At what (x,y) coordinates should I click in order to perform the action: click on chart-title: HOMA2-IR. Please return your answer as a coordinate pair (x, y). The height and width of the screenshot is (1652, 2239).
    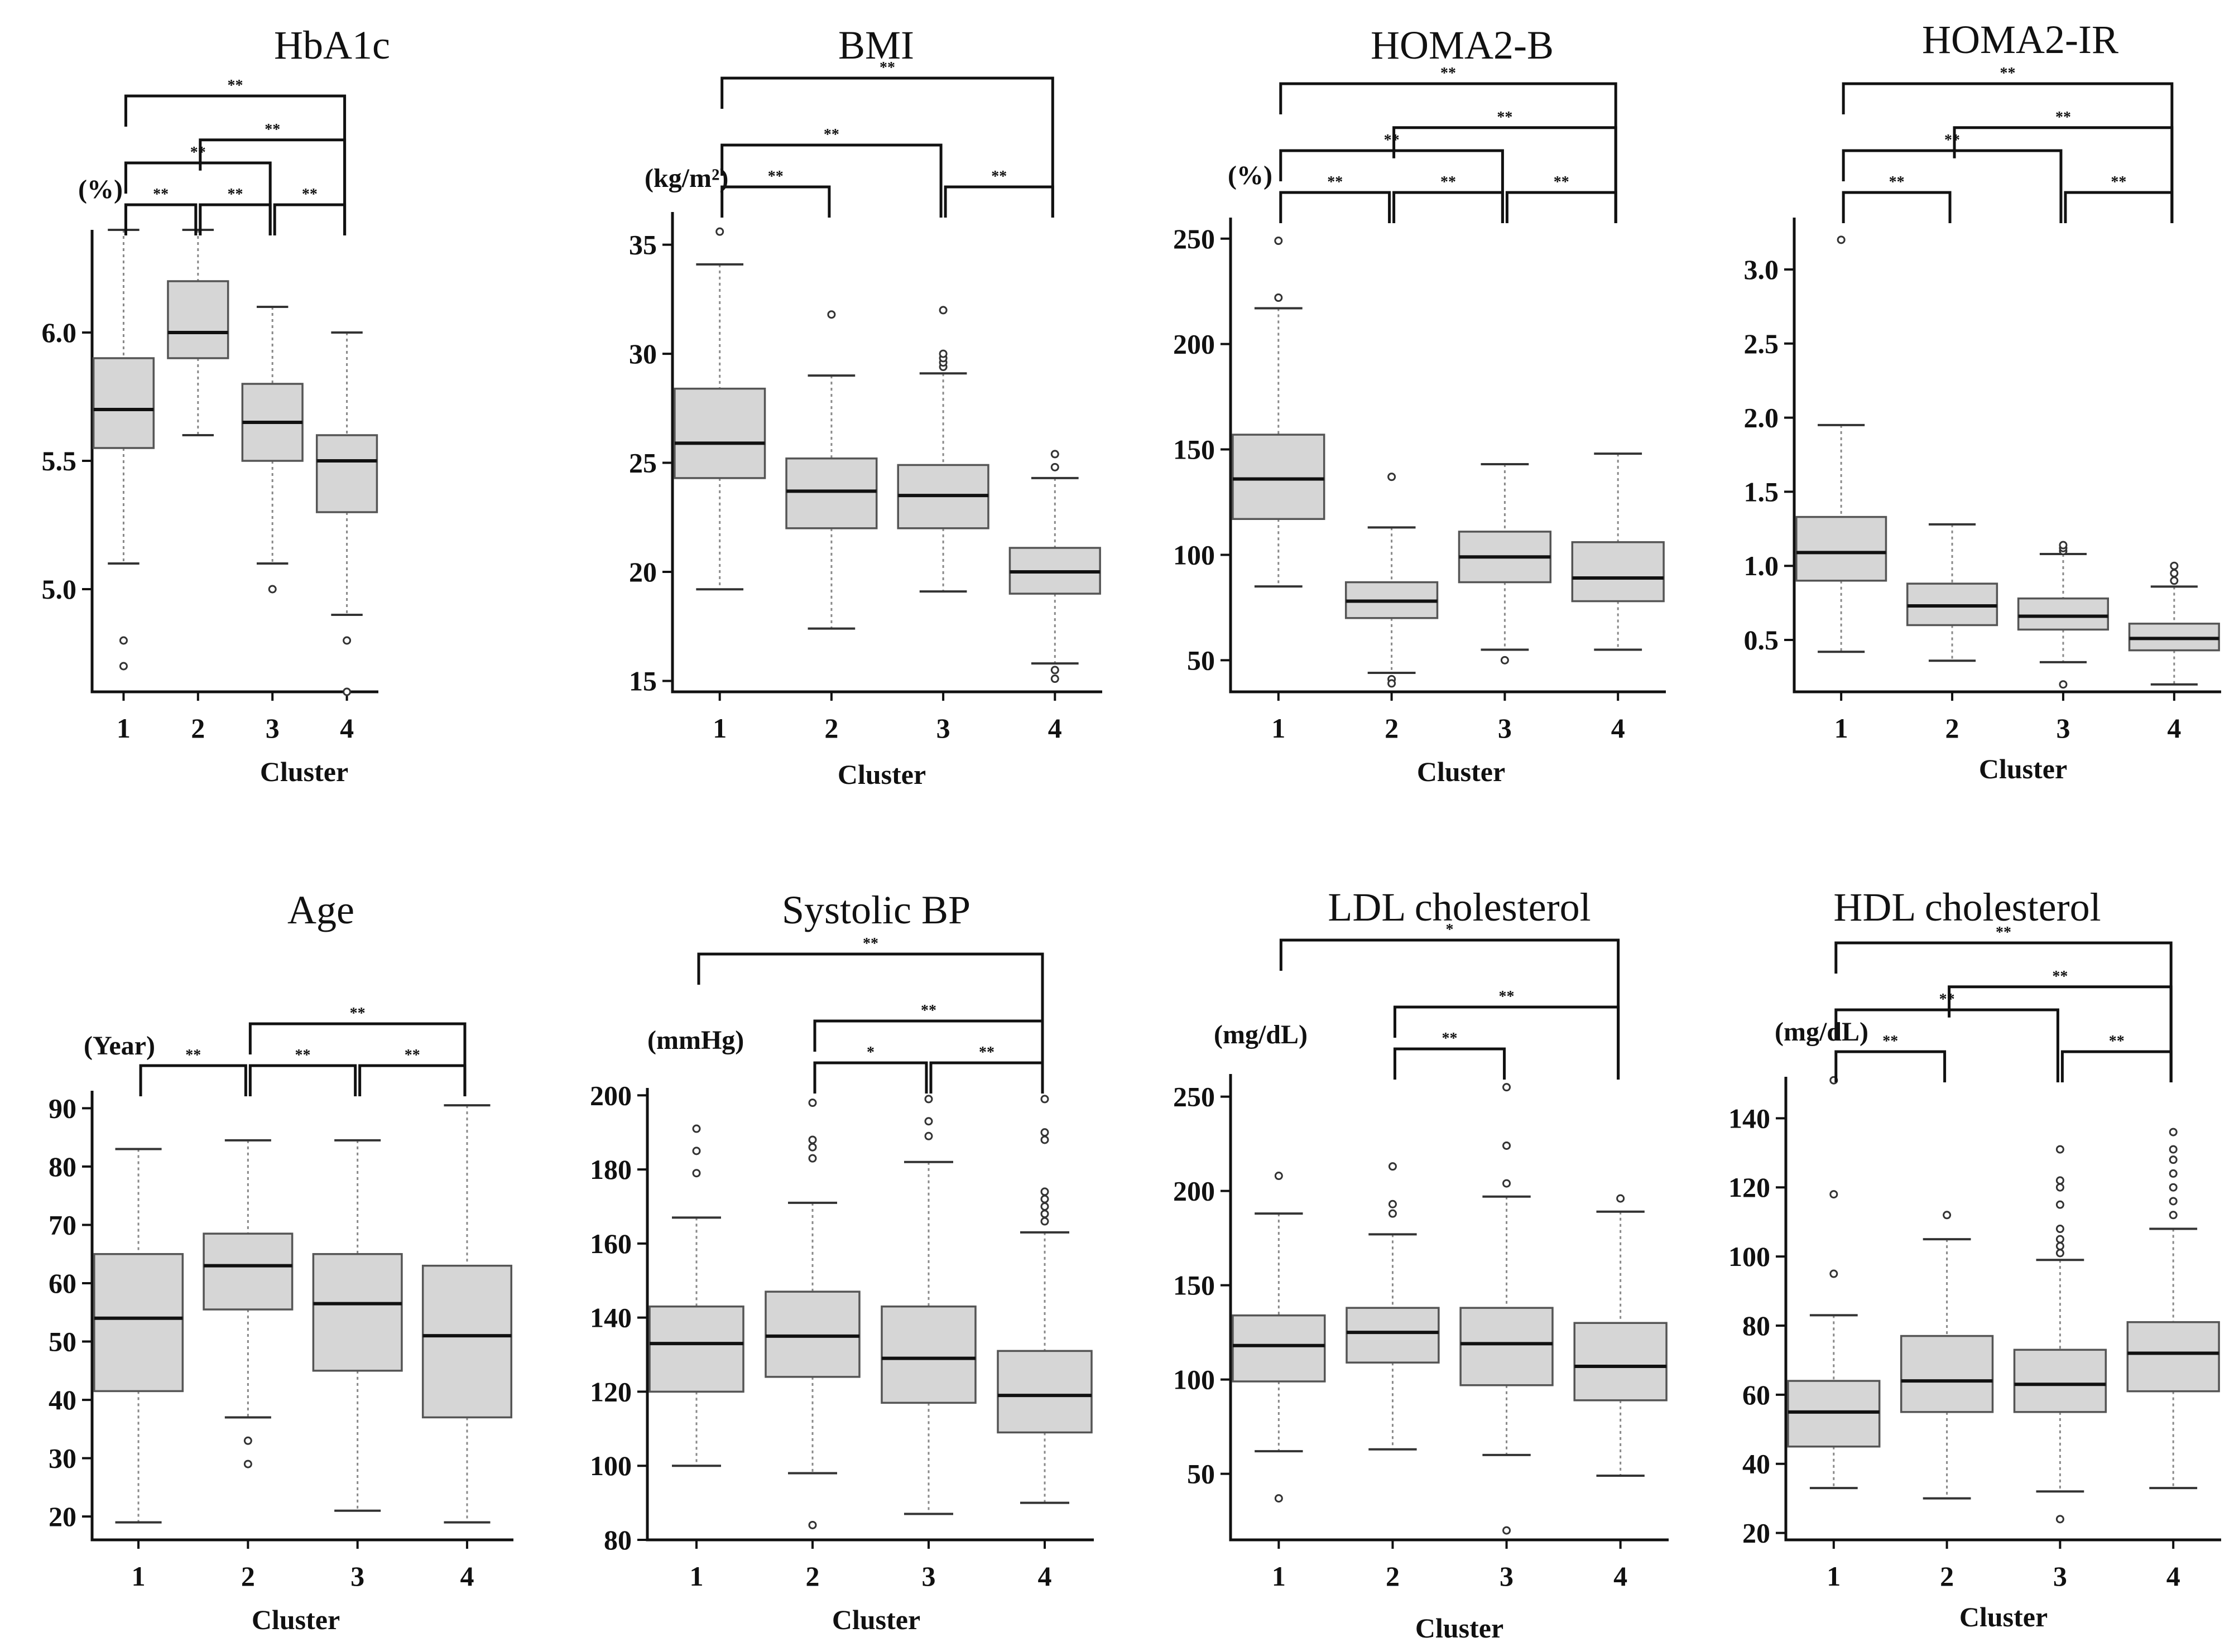
    Looking at the image, I should click on (2020, 39).